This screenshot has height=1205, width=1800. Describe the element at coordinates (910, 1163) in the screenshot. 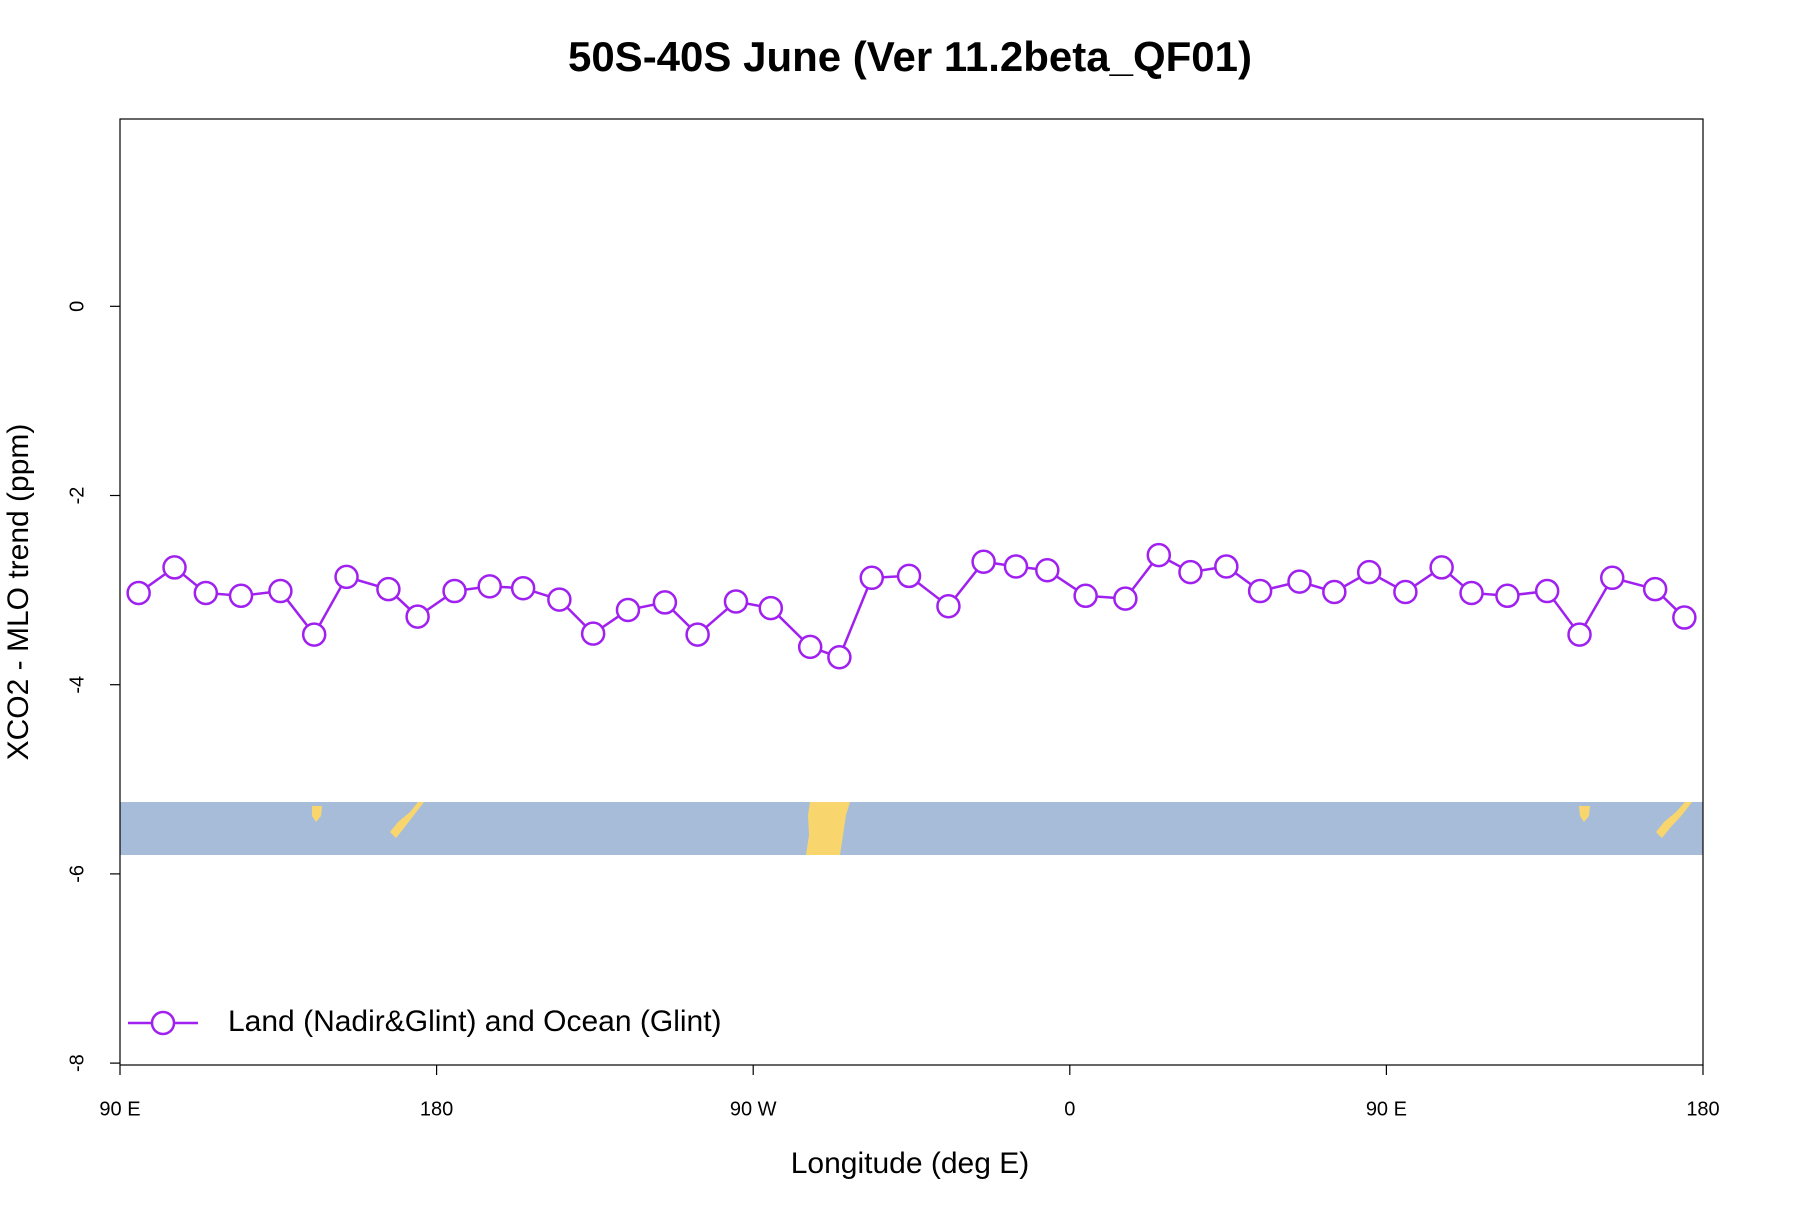

I see `x-axis-label: Longitude (deg E)` at that location.